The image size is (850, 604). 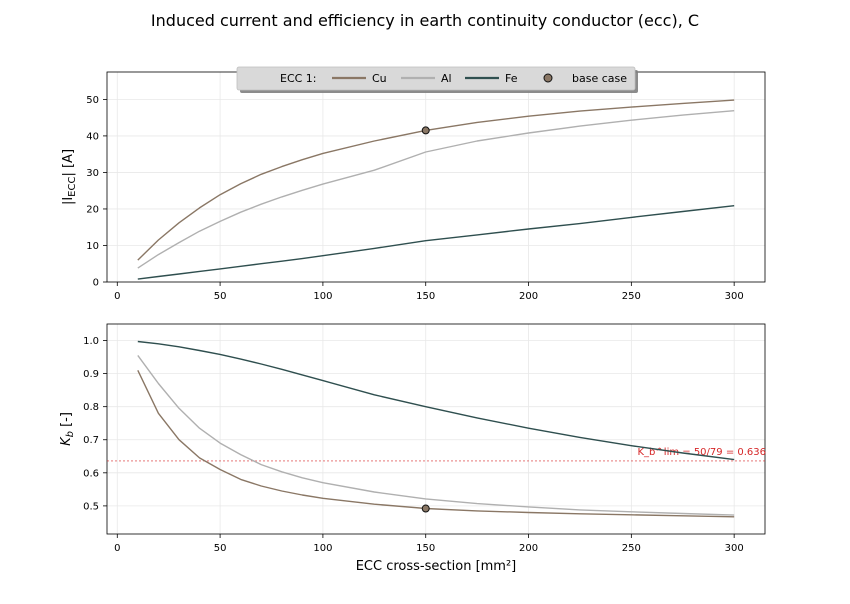 I want to click on efficiency-x-ticks: 0 50 100 150 200 250 300, so click(x=429, y=544).